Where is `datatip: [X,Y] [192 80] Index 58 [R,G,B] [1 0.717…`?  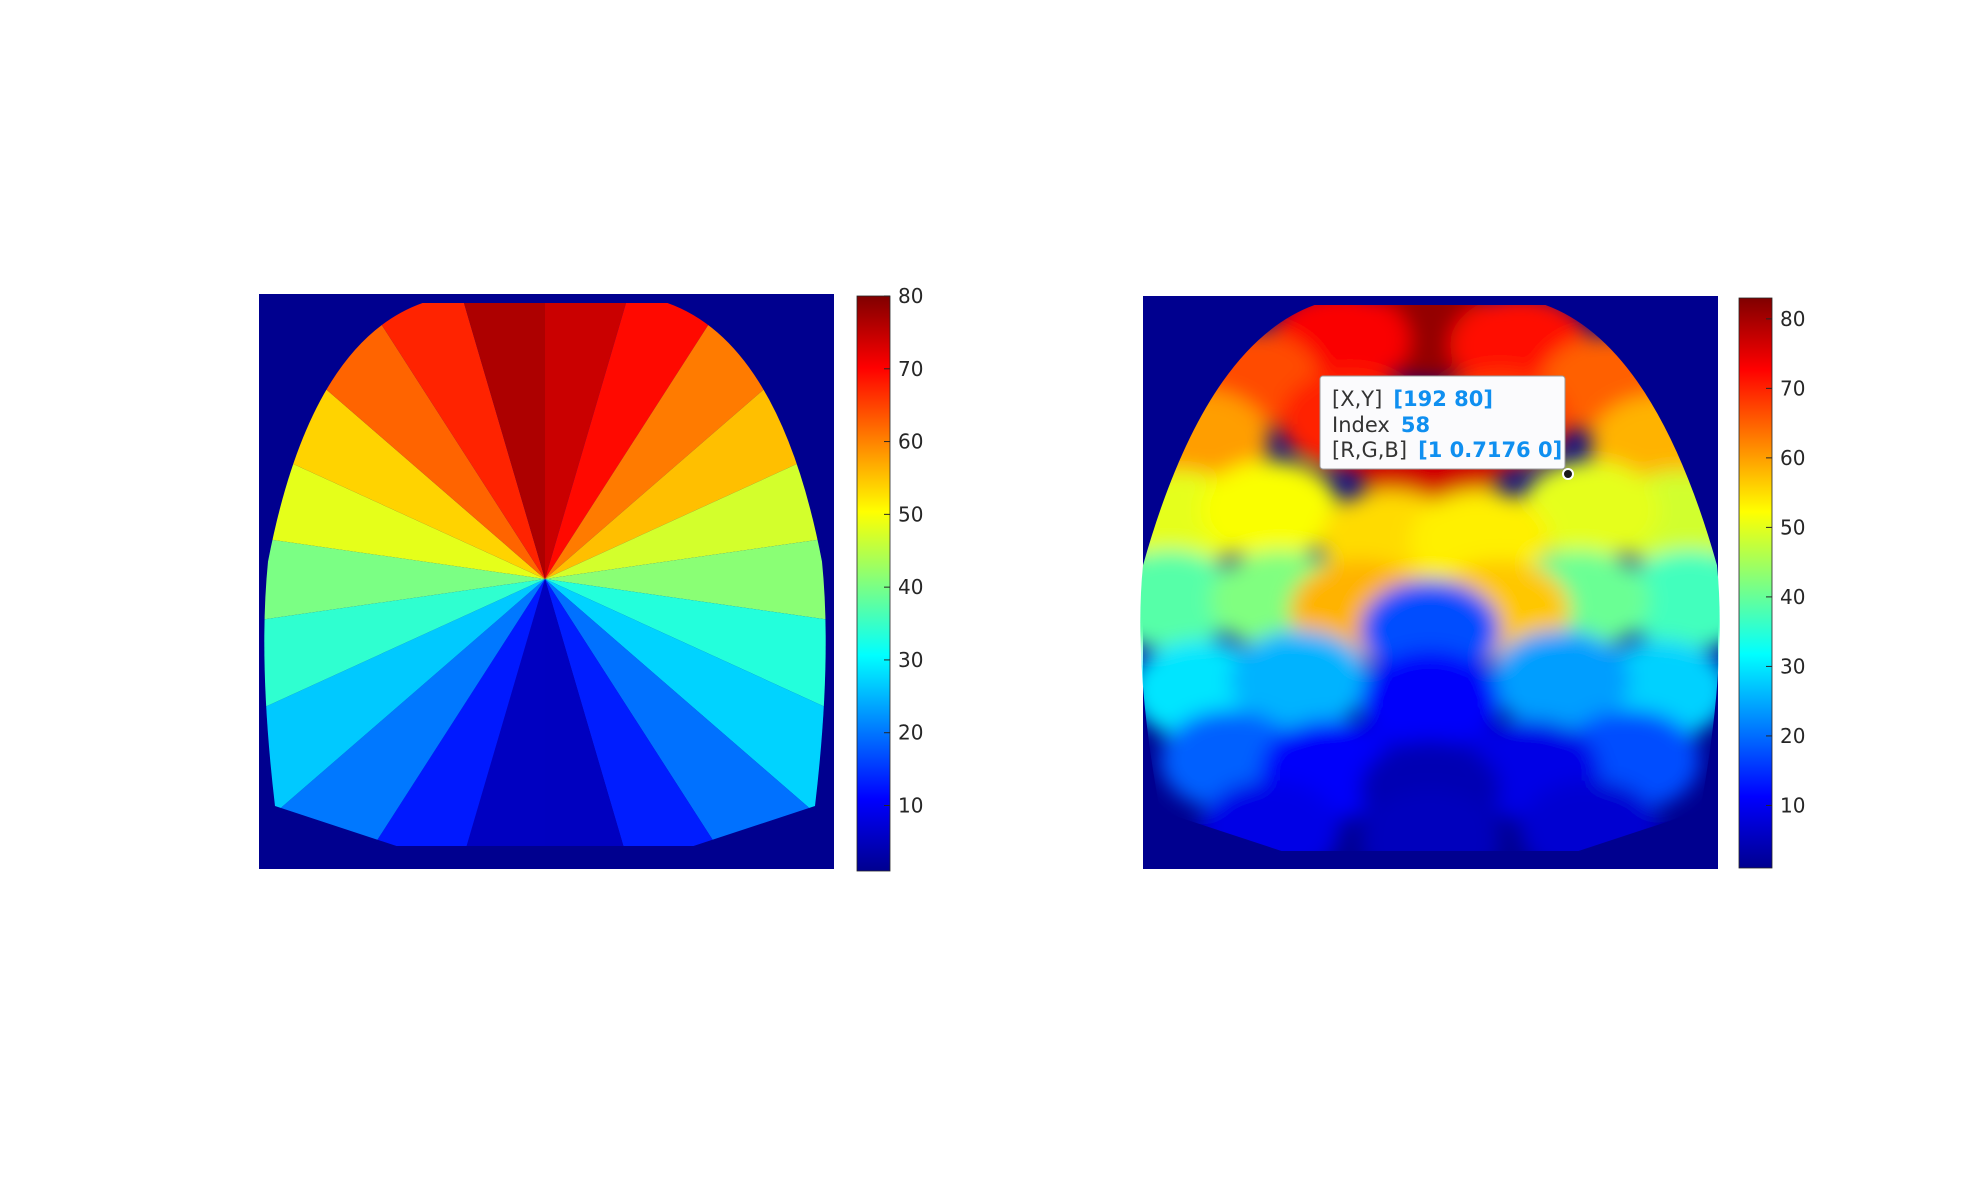
datatip: [X,Y] [192 80] Index 58 [R,G,B] [1 0.717… is located at coordinates (1446, 427).